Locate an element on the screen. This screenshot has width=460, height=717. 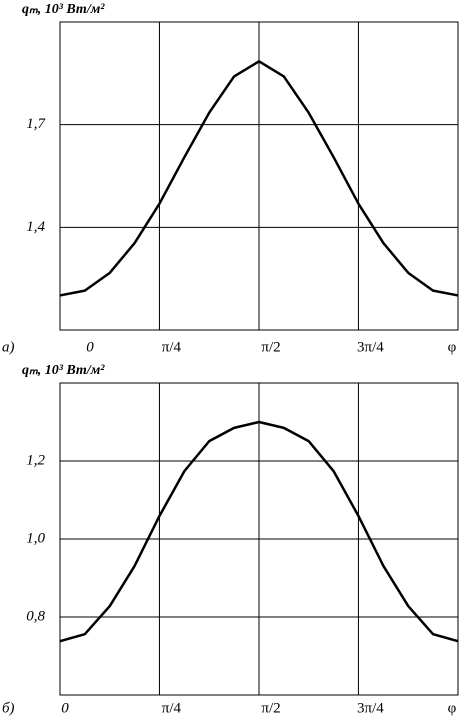
panel-label: а) is located at coordinates (8, 347).